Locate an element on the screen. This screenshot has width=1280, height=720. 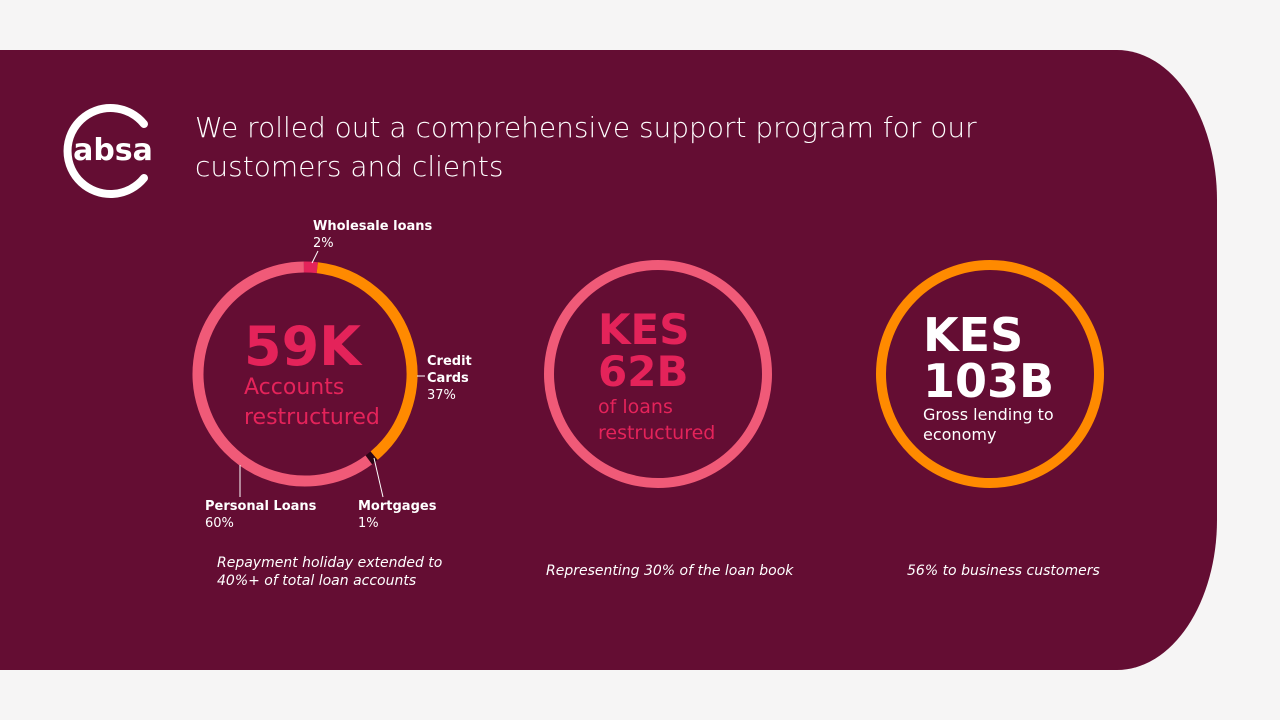
donut-slice-personal-loans is located at coordinates (282, 374).